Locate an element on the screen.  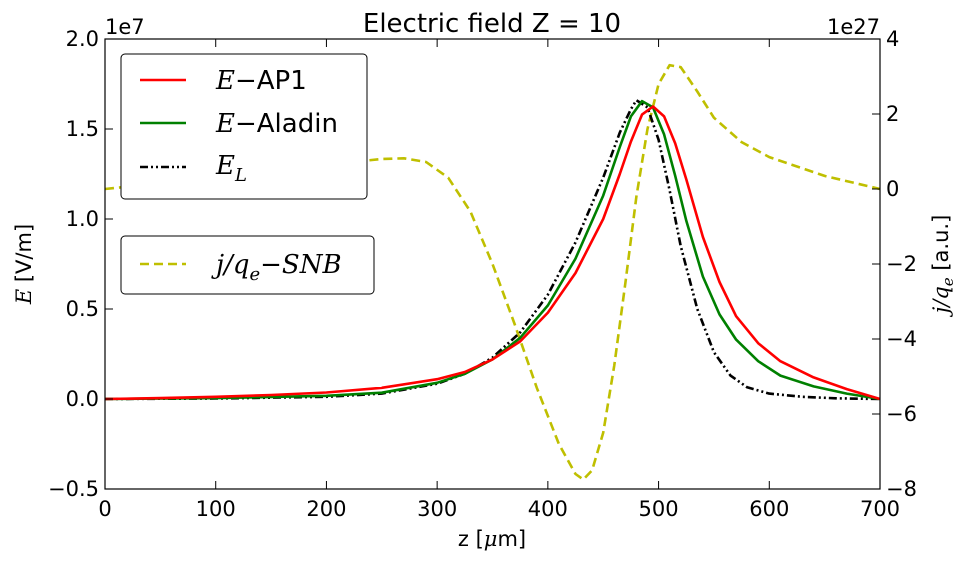
y-multiplier: 1e7 is located at coordinates (125, 27).